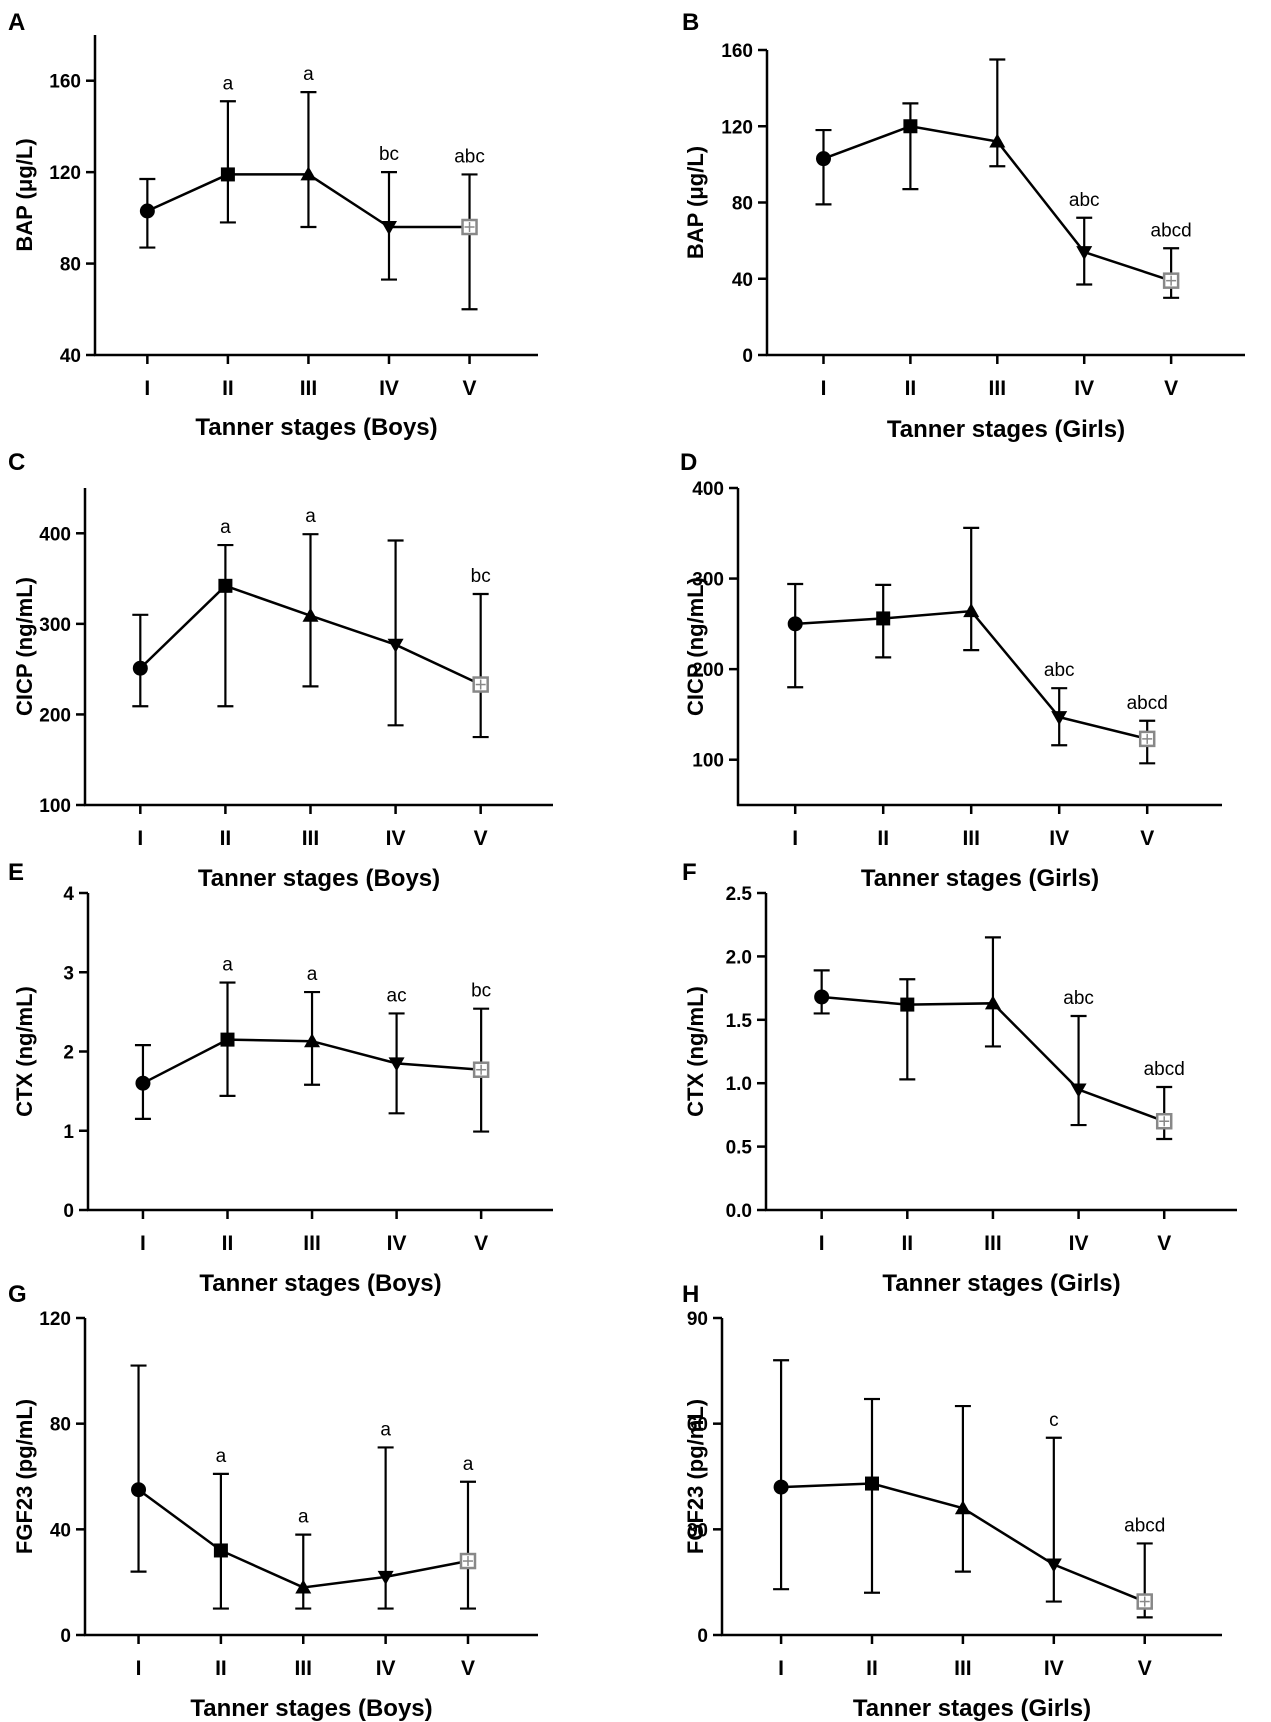 The width and height of the screenshot is (1271, 1722). What do you see at coordinates (320, 1283) in the screenshot?
I see `x-axis-label: Tanner stages (Boys)` at bounding box center [320, 1283].